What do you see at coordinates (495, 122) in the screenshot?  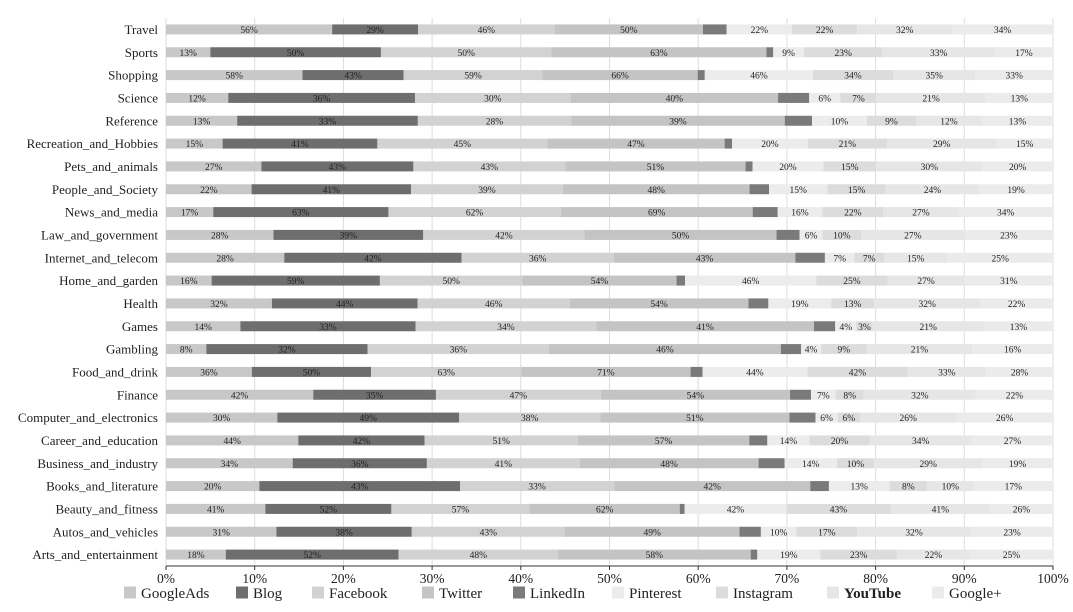 I see `data-label: 28%` at bounding box center [495, 122].